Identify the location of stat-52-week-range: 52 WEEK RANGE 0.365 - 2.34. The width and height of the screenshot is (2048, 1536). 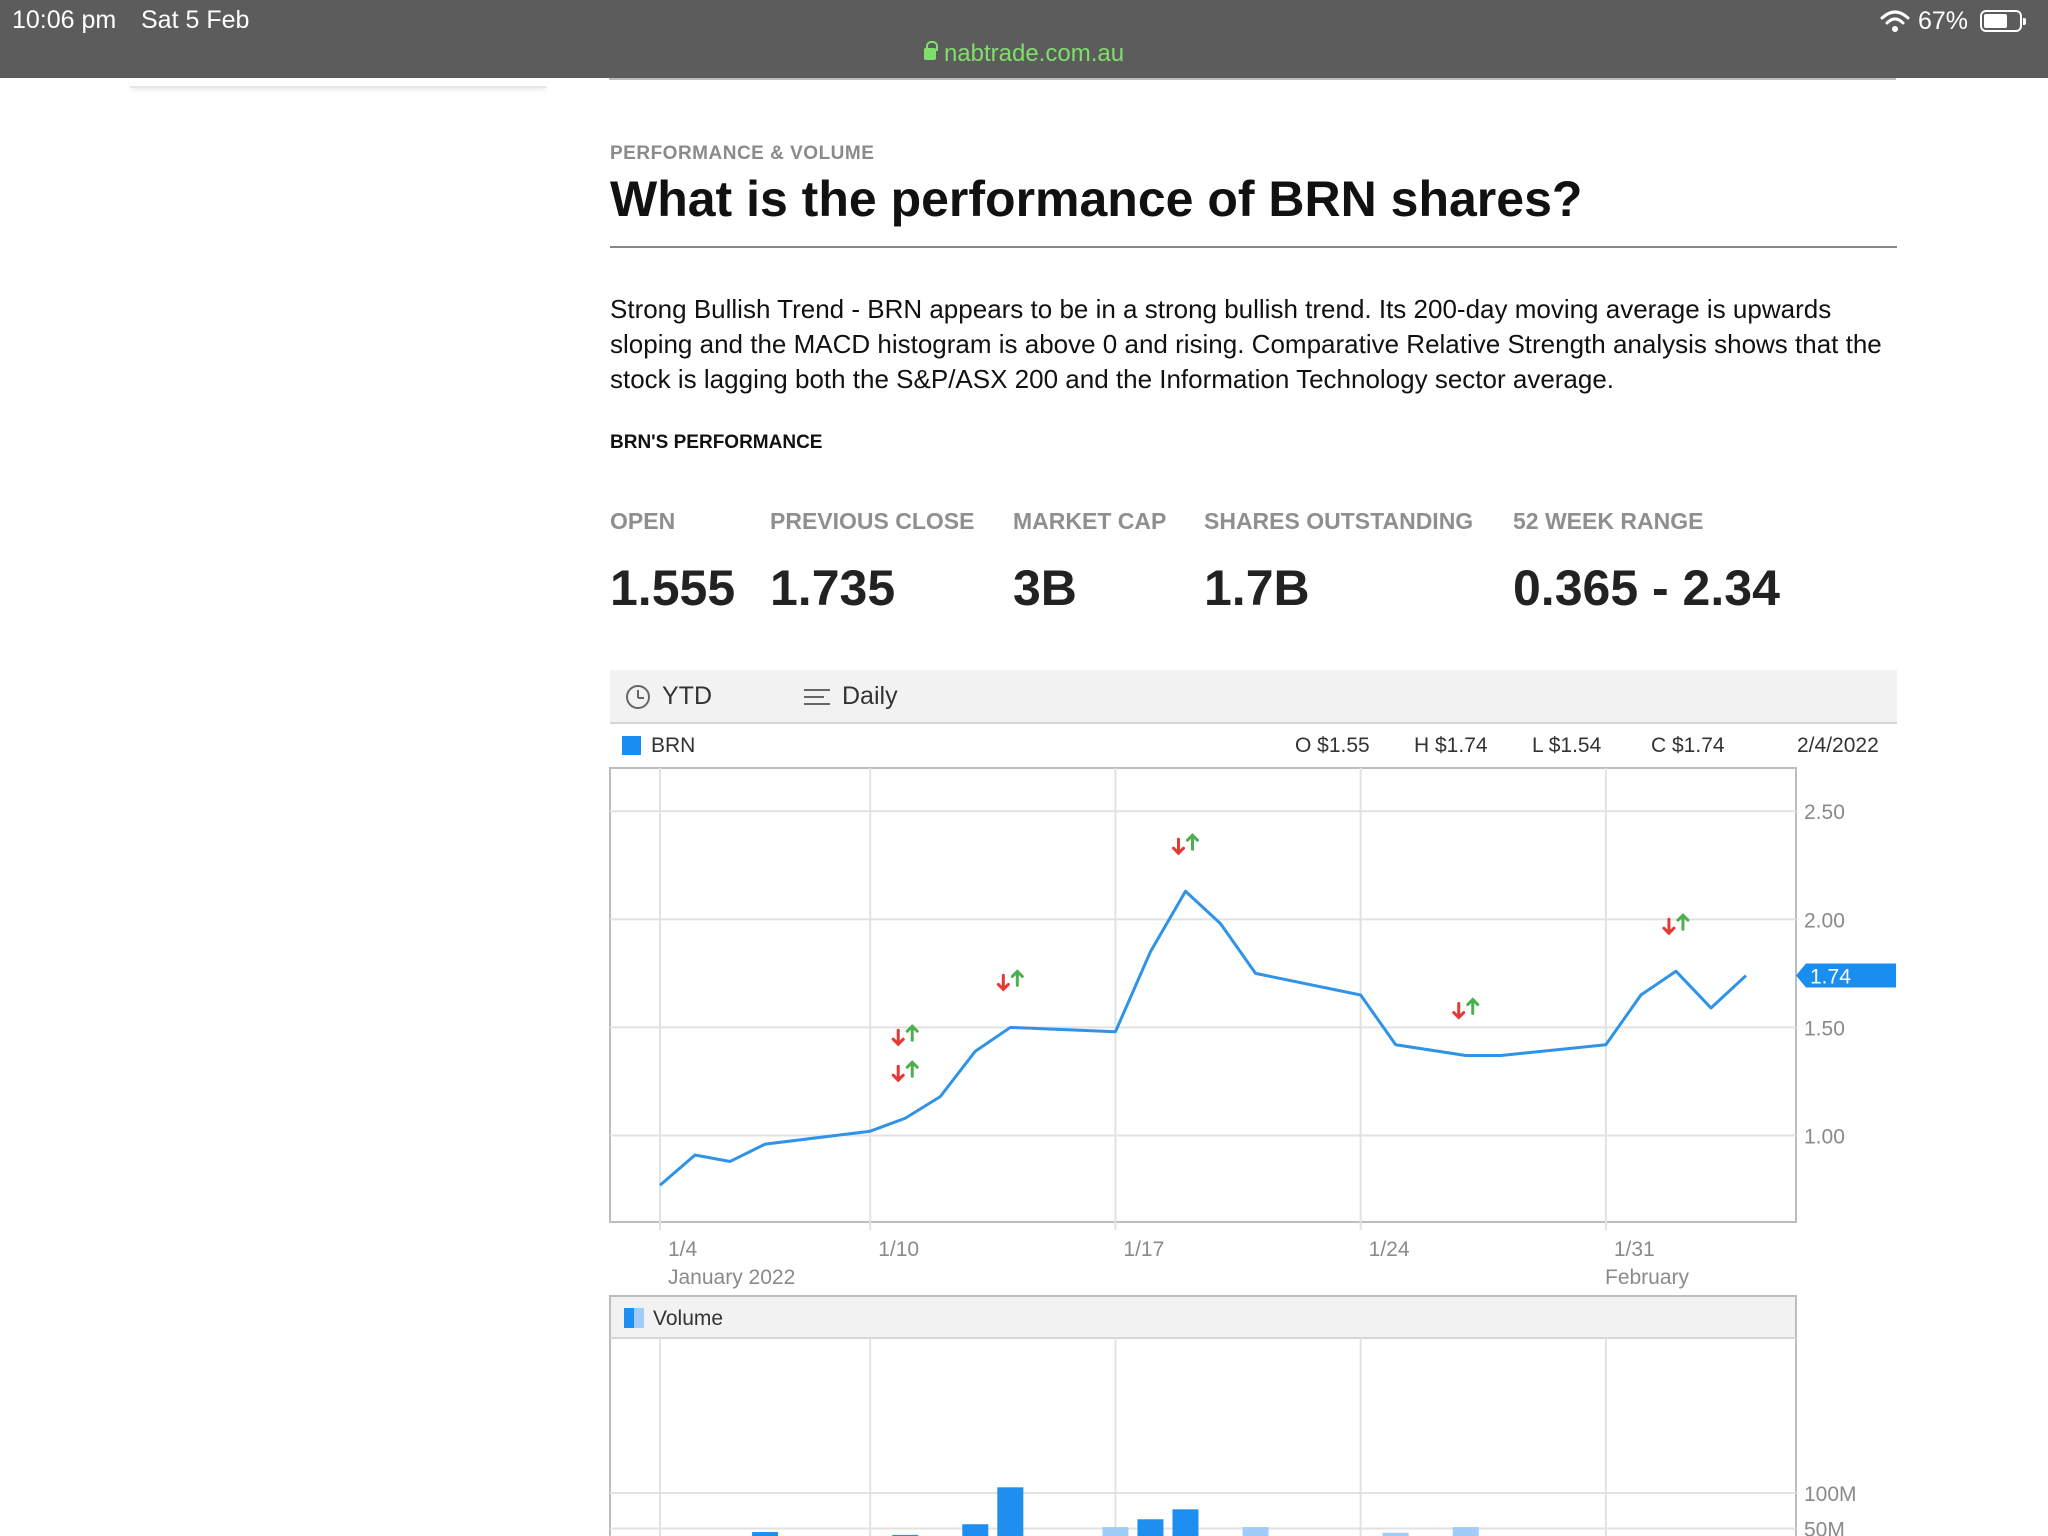
(1646, 562).